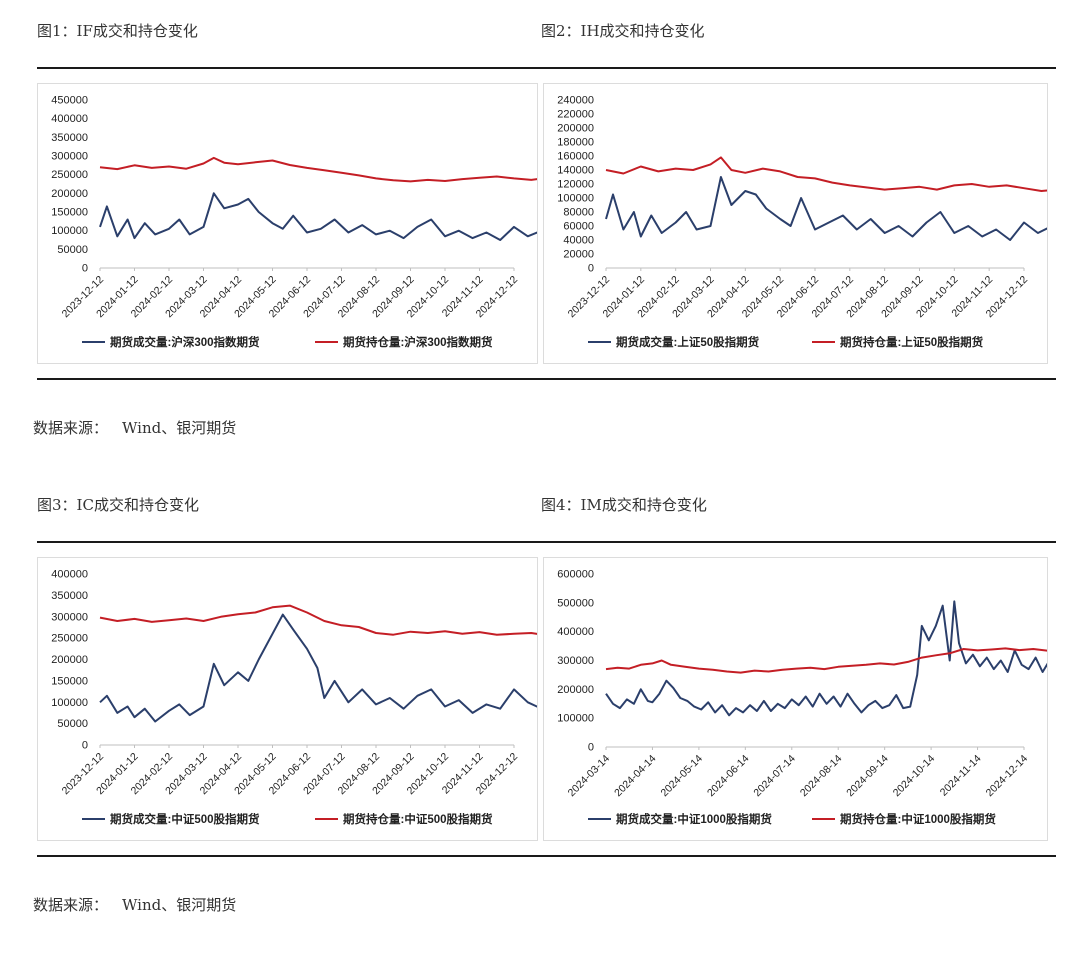 The height and width of the screenshot is (962, 1080). I want to click on legend-label: 期货持仓量:中证1000股指期货, so click(918, 819).